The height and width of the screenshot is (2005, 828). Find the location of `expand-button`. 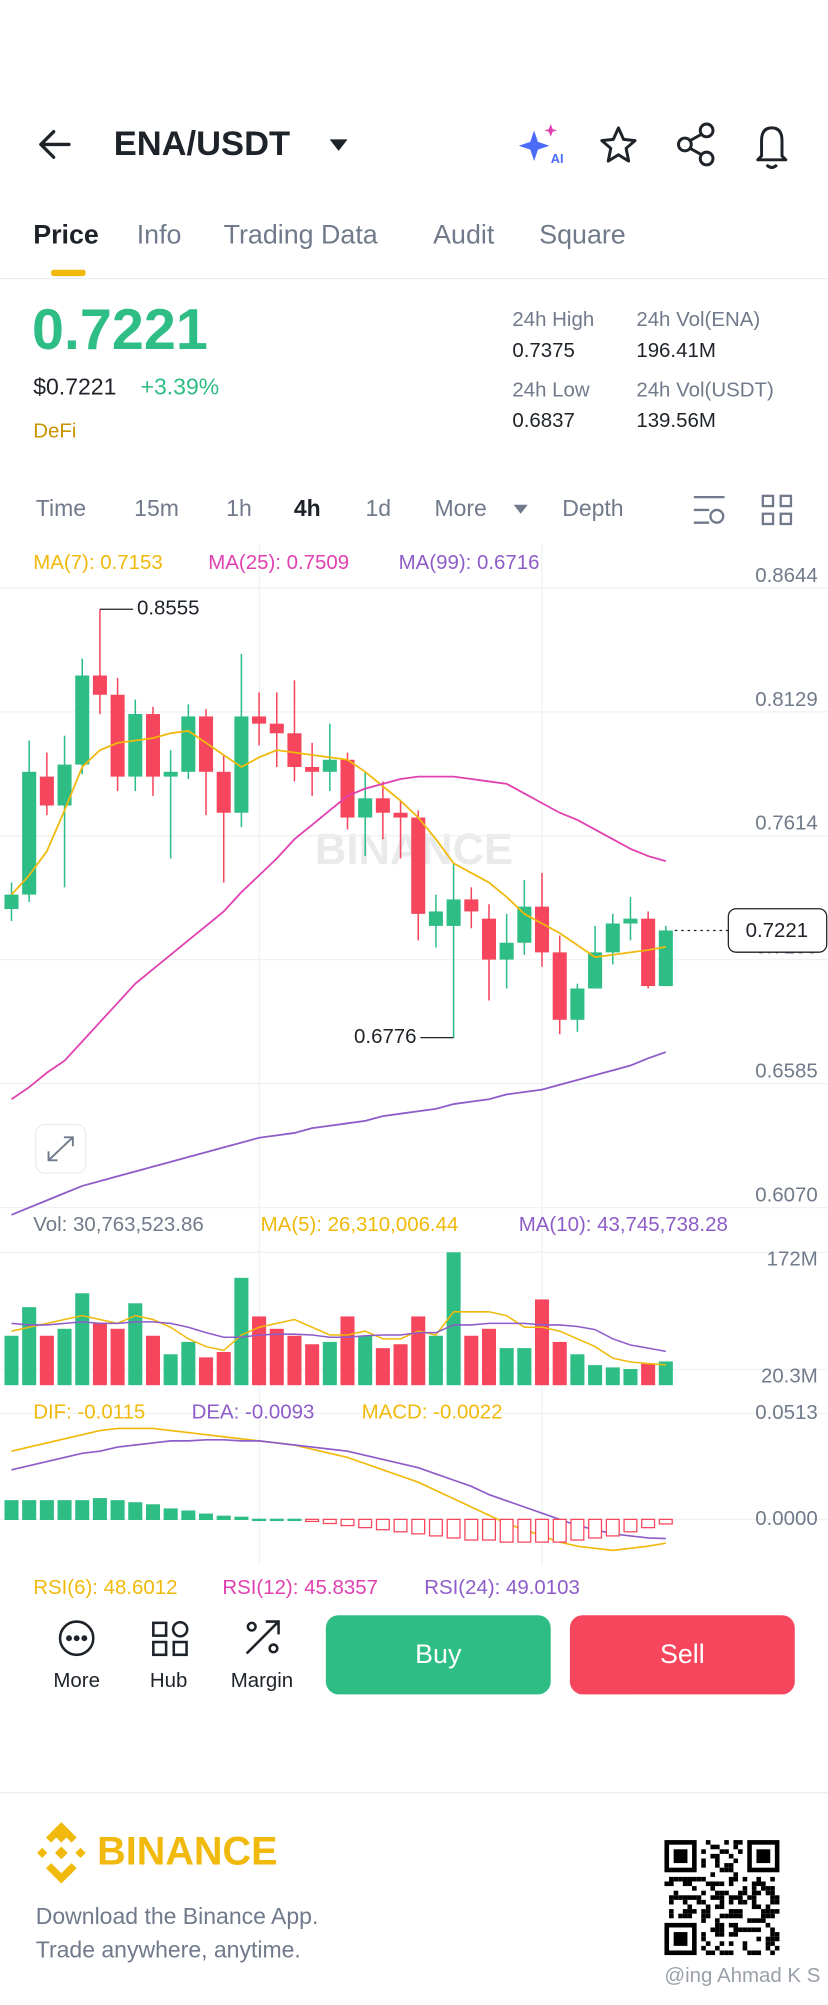

expand-button is located at coordinates (61, 1148).